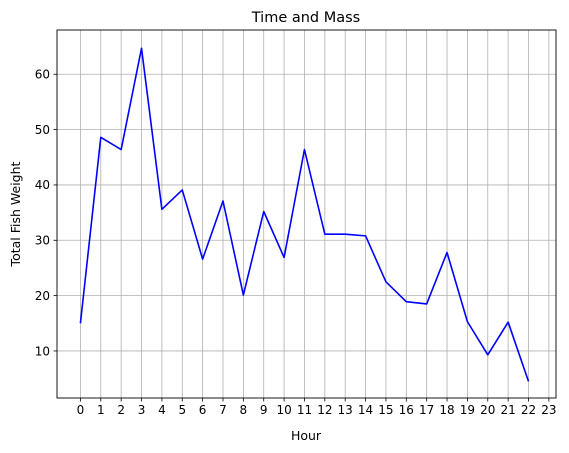  What do you see at coordinates (264, 410) in the screenshot?
I see `x-tick-label: 9` at bounding box center [264, 410].